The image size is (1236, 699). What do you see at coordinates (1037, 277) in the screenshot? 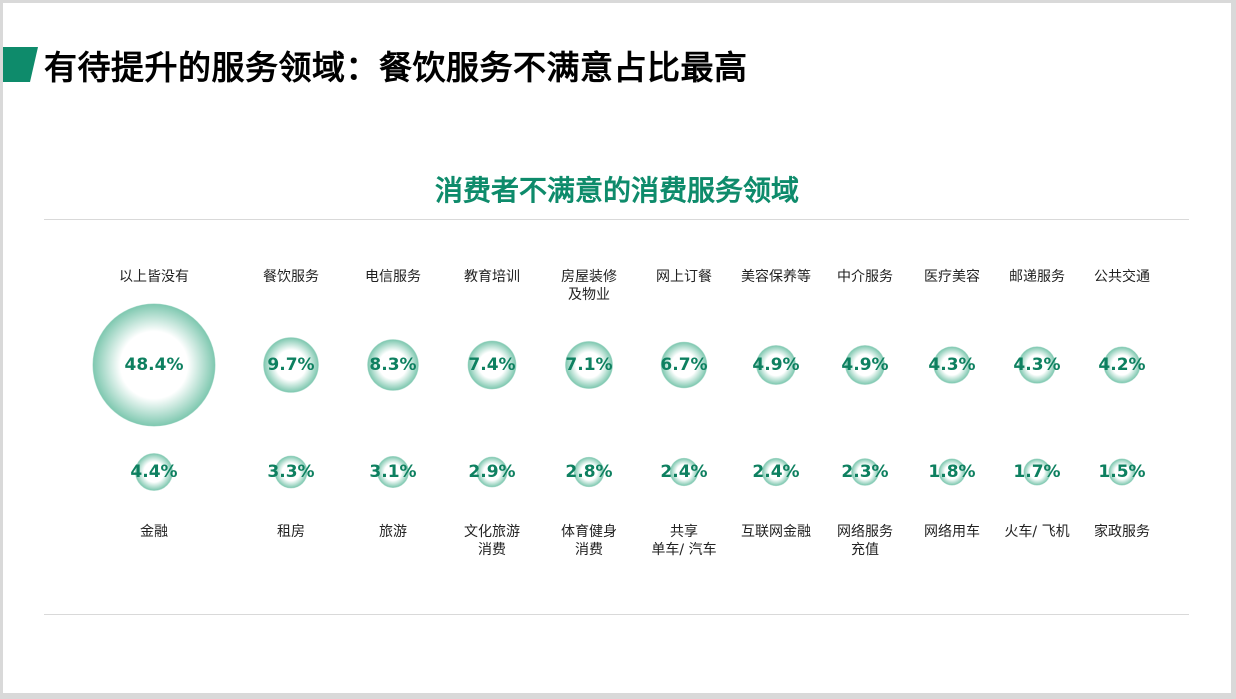
I see `category-label: 邮递服务` at bounding box center [1037, 277].